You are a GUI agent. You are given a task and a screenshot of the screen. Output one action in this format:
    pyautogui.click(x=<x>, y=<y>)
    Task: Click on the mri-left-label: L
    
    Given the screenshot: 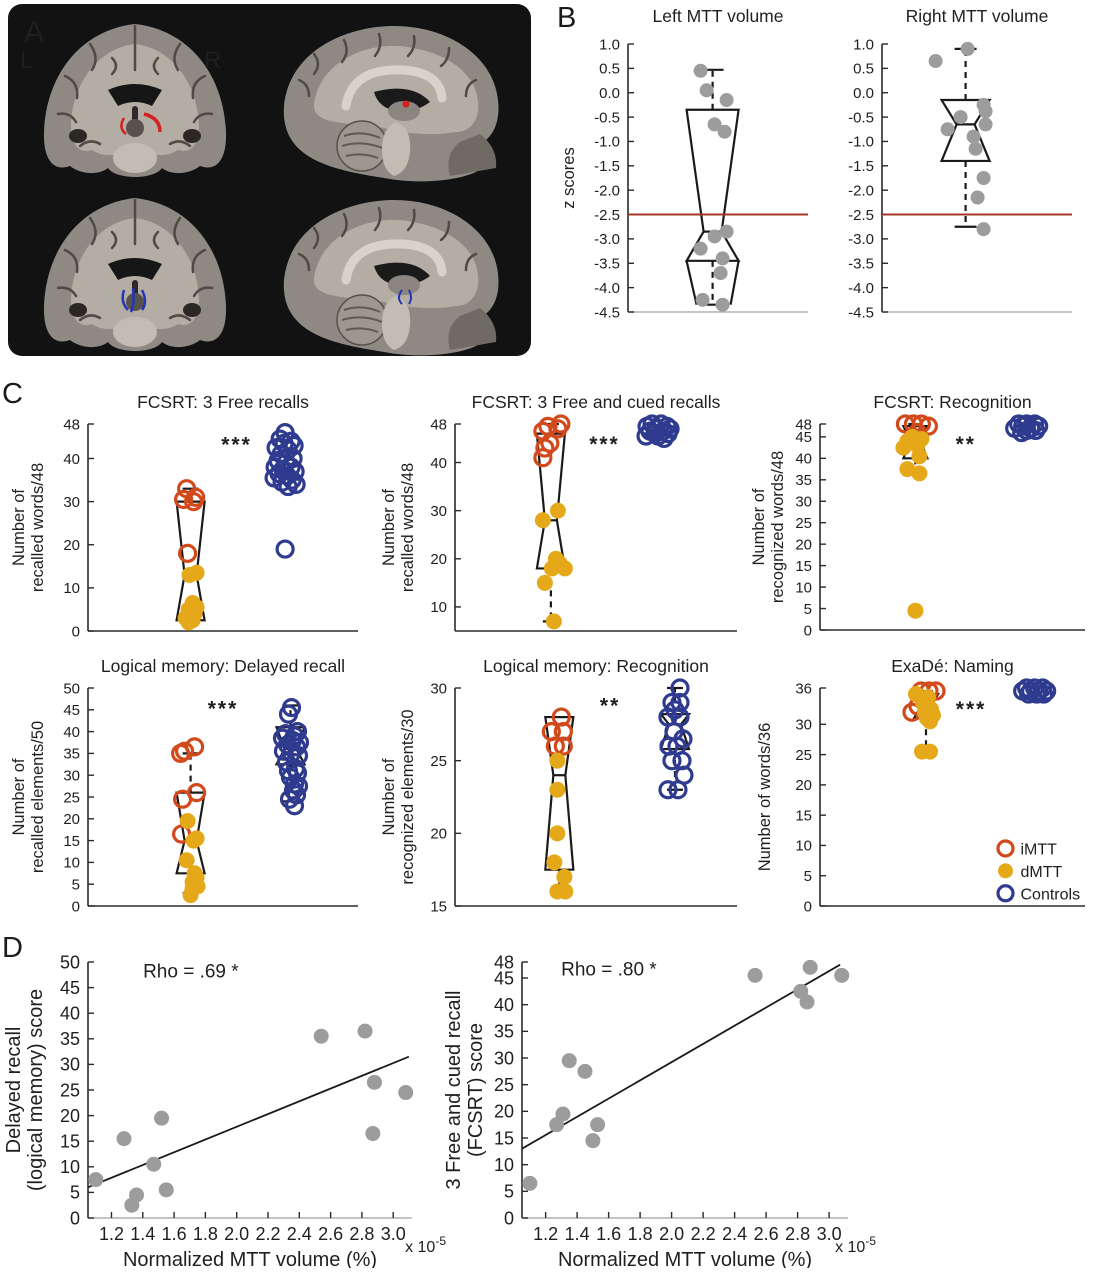 What is the action you would take?
    pyautogui.click(x=26, y=60)
    